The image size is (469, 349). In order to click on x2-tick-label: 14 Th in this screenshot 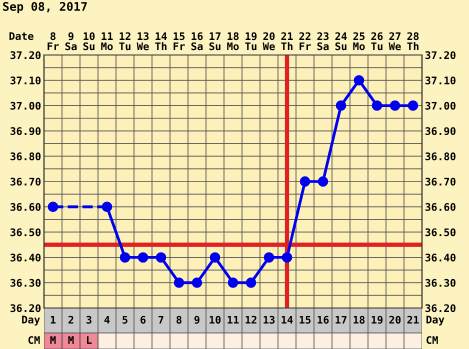, I will do `click(161, 41)`.